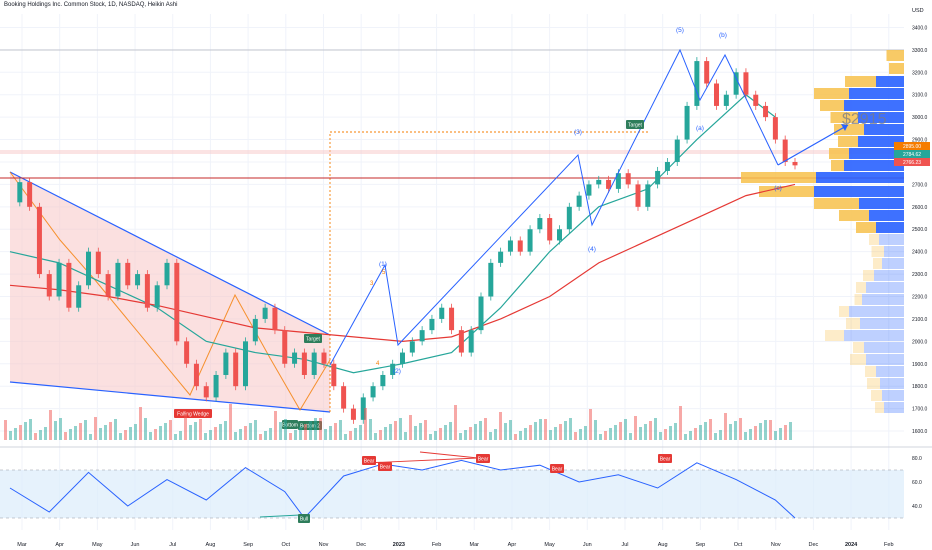  I want to click on y-tick-17: 3300.0, so click(920, 51).